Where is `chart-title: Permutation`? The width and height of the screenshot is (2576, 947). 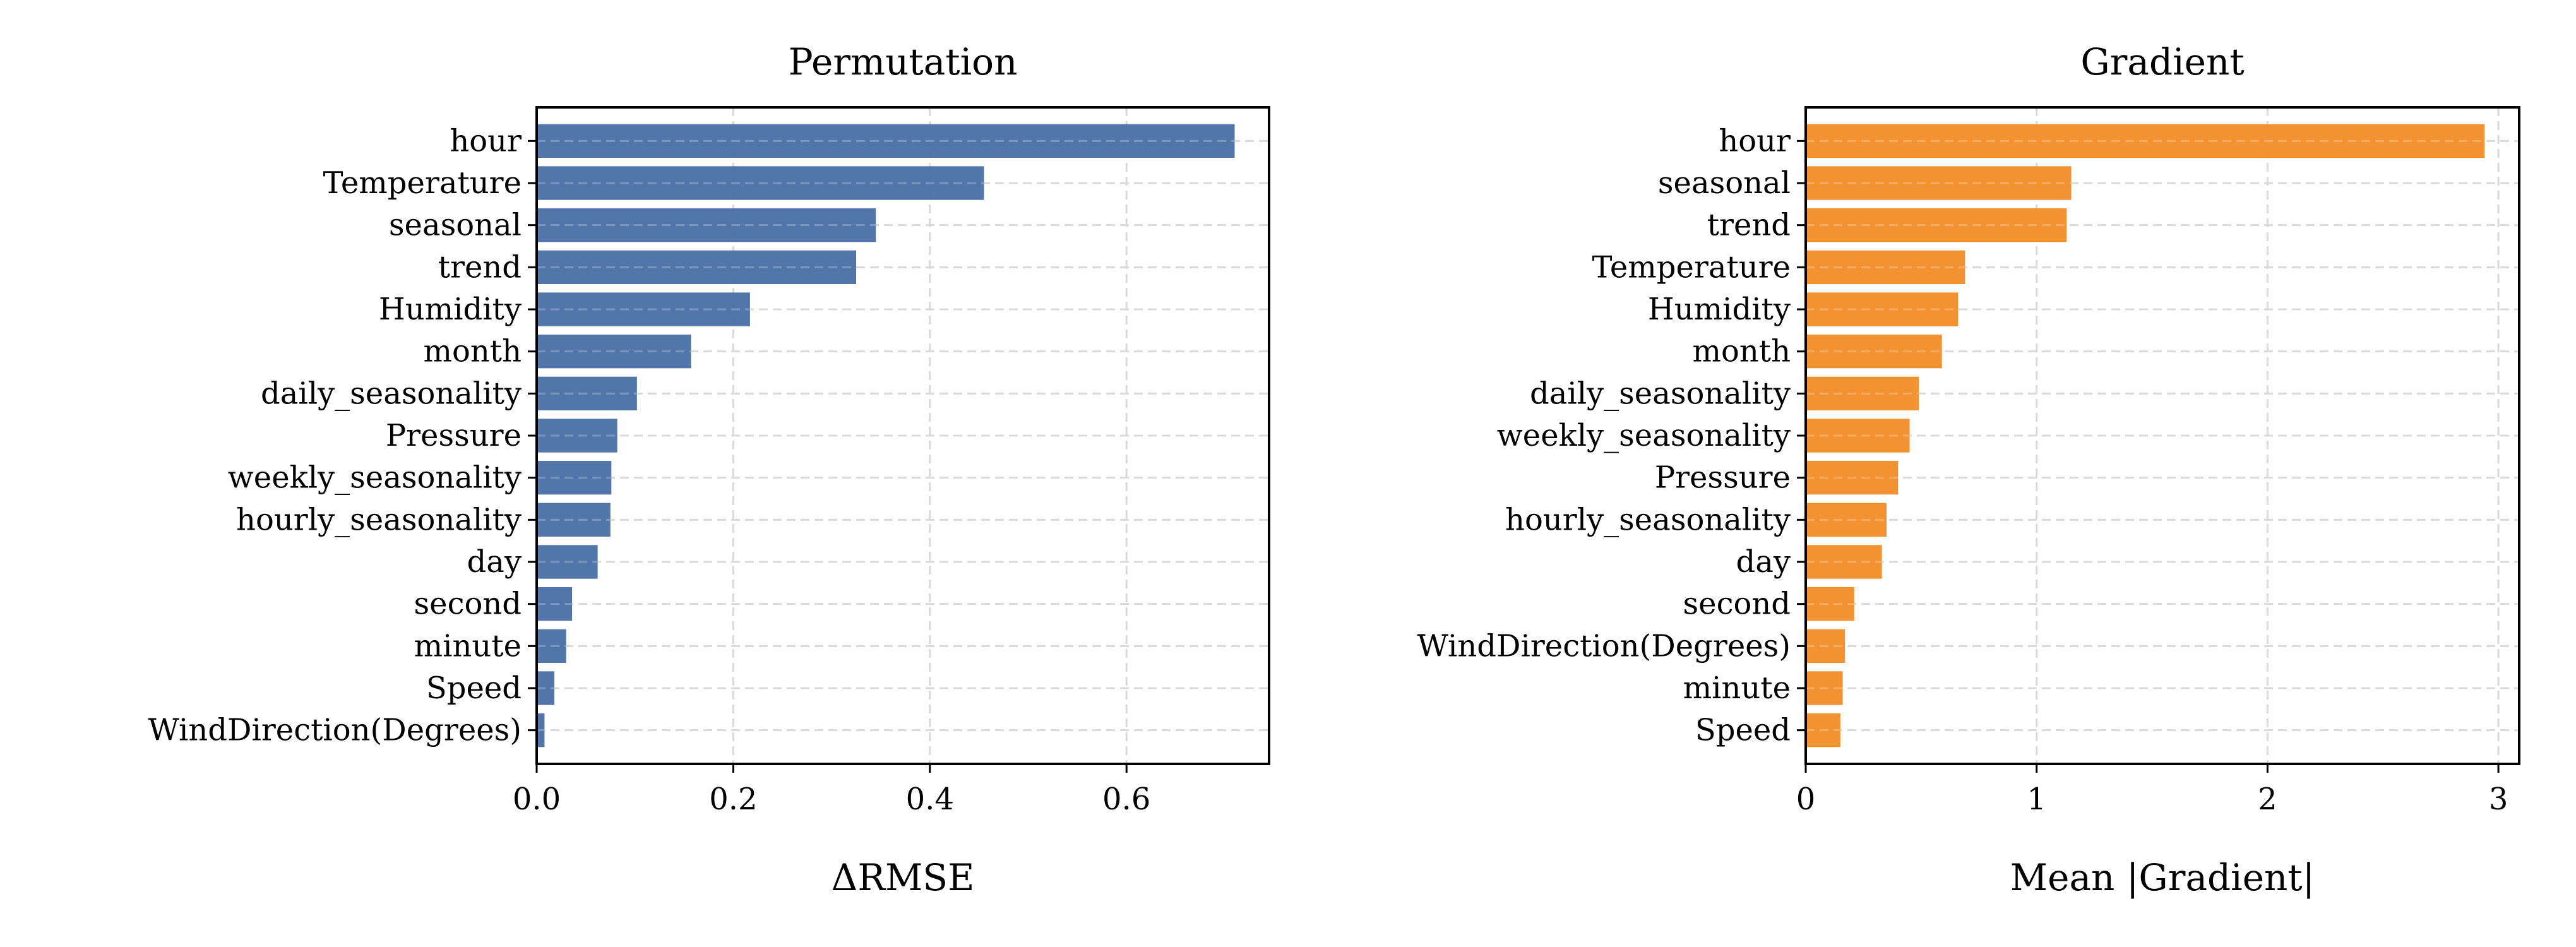
chart-title: Permutation is located at coordinates (903, 61).